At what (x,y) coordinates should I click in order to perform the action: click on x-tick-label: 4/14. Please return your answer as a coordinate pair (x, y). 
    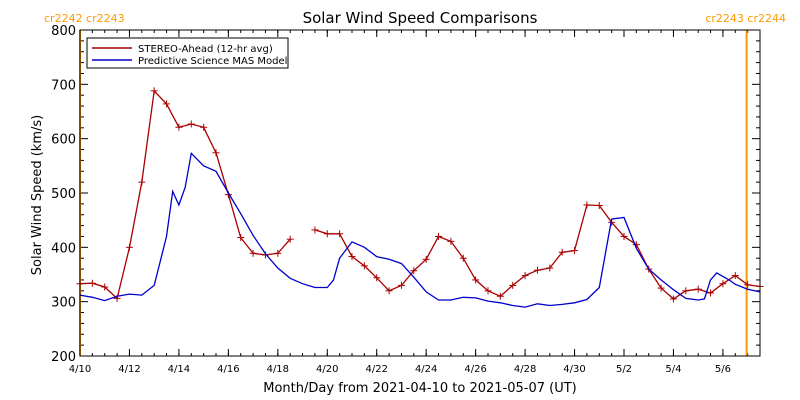
    Looking at the image, I should click on (179, 369).